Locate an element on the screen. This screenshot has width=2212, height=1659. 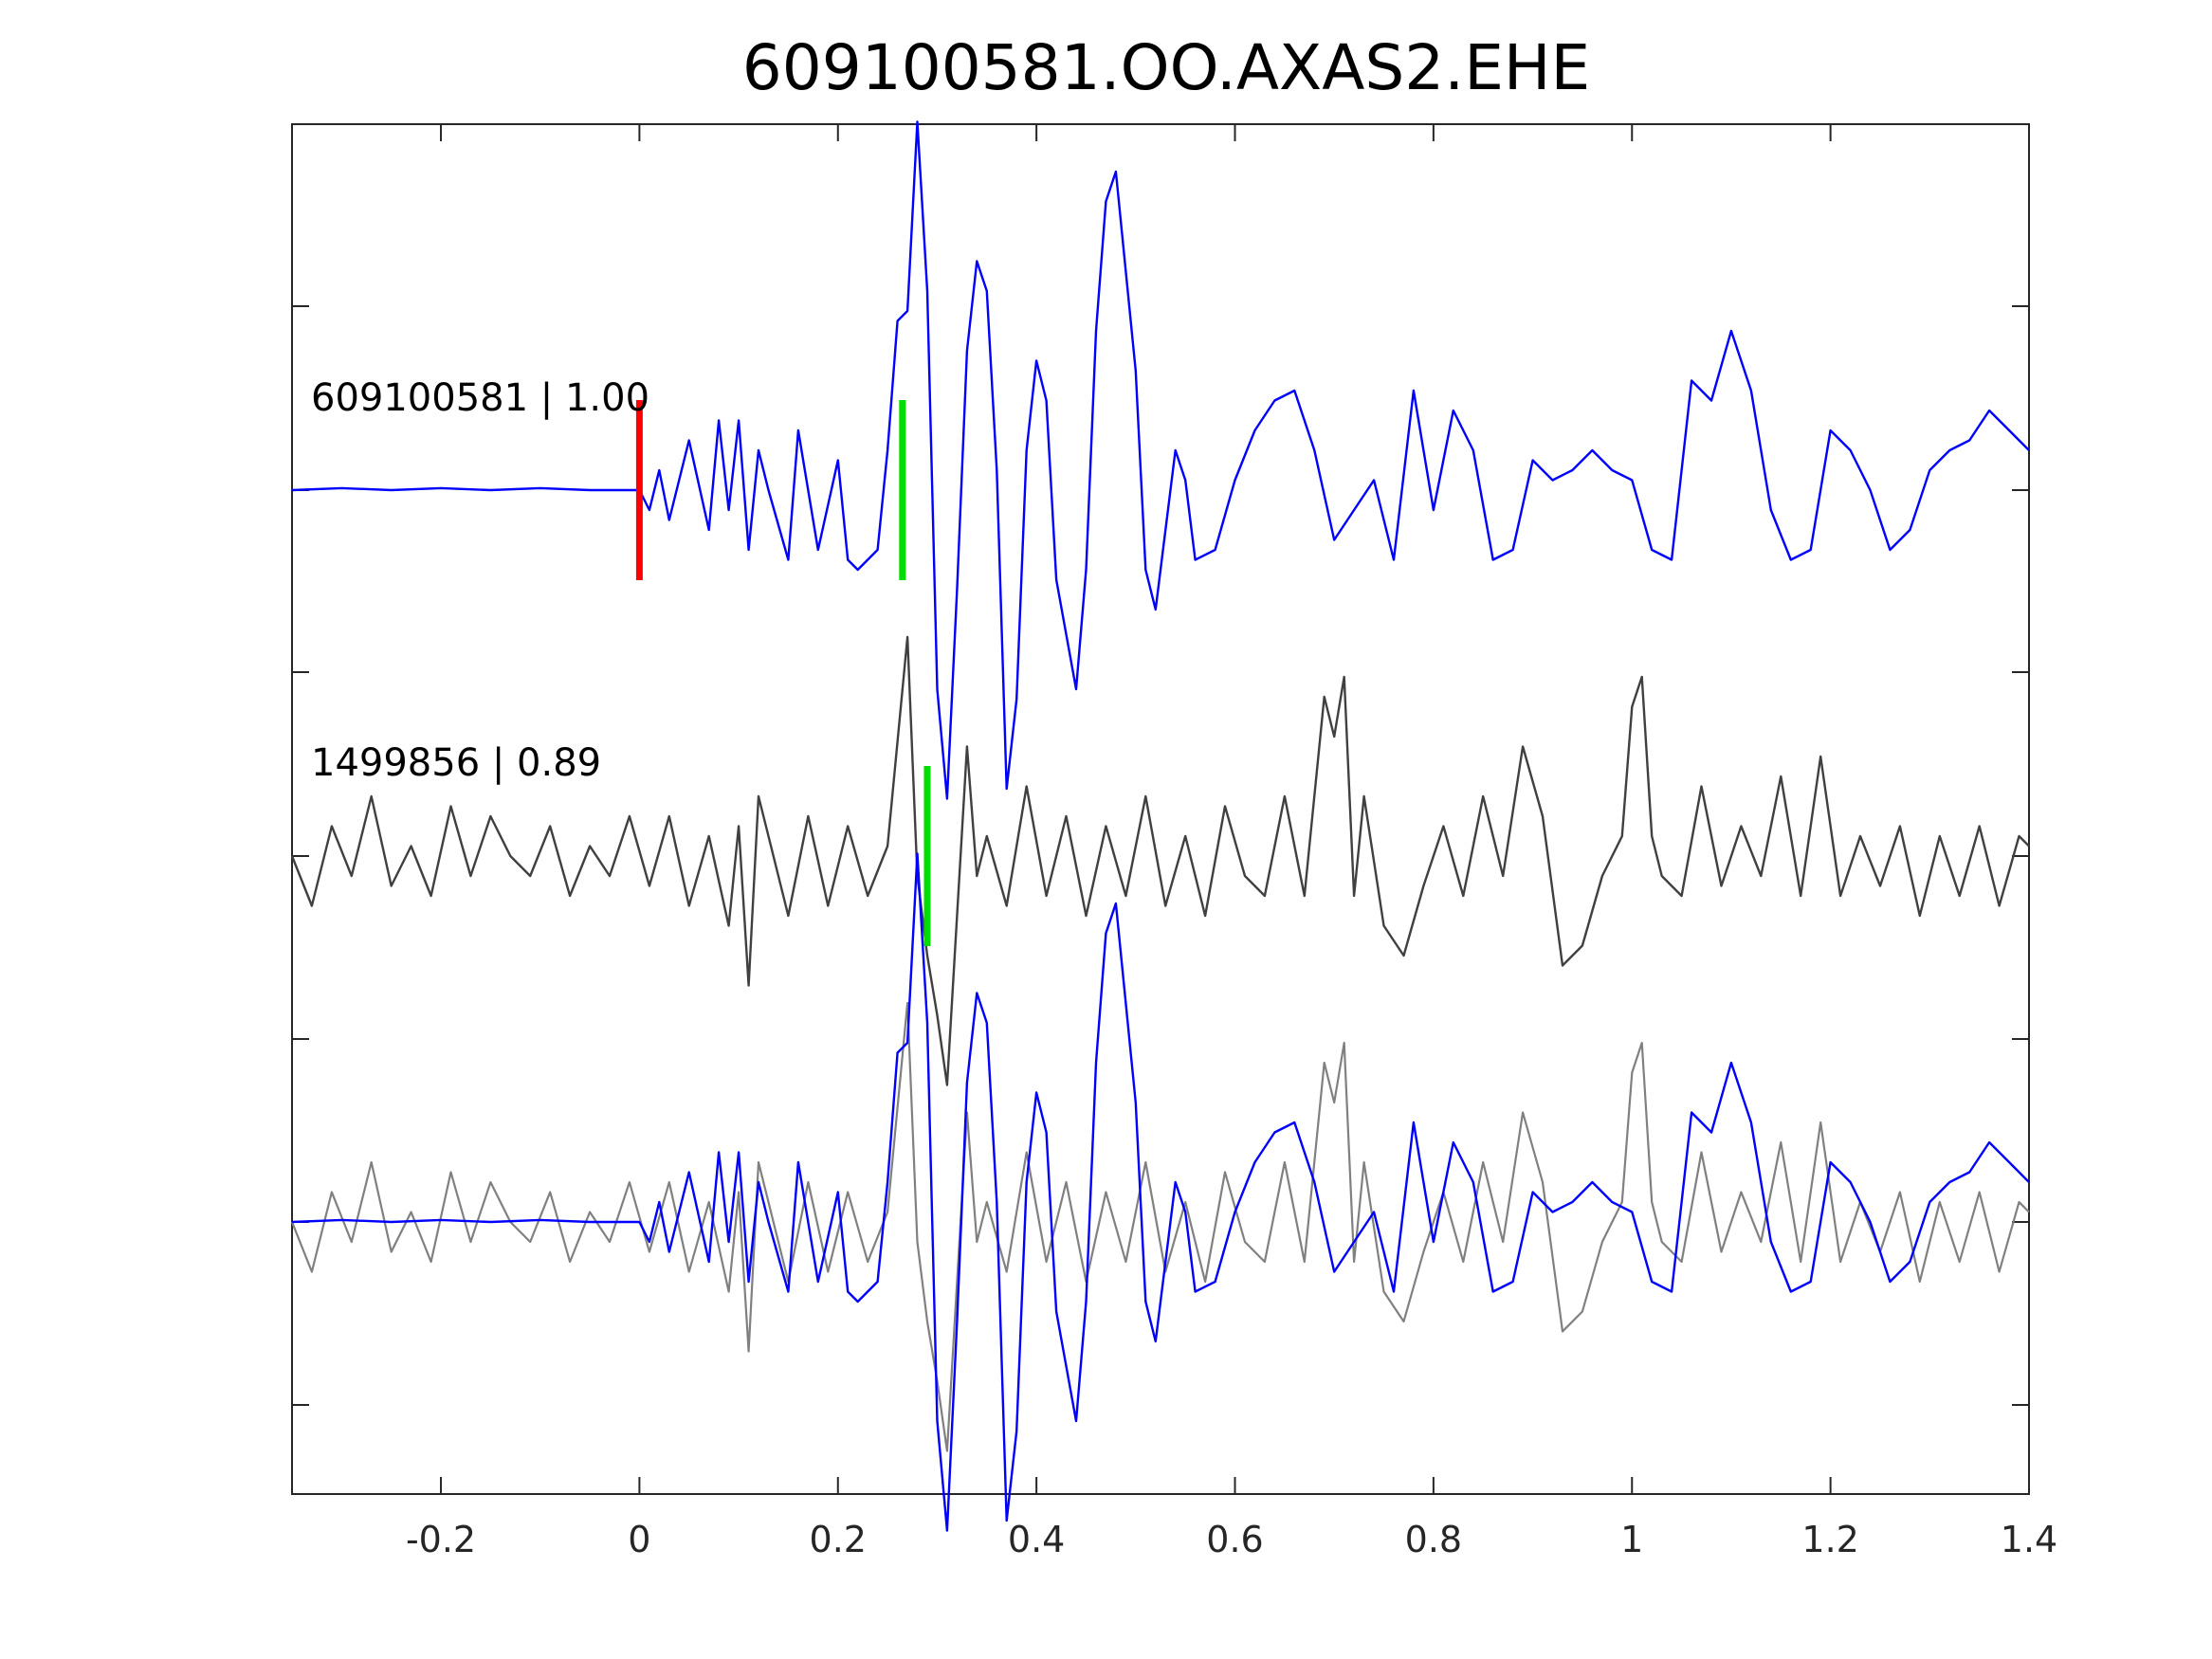
x-tick-label-0: -0.2 is located at coordinates (441, 1539).